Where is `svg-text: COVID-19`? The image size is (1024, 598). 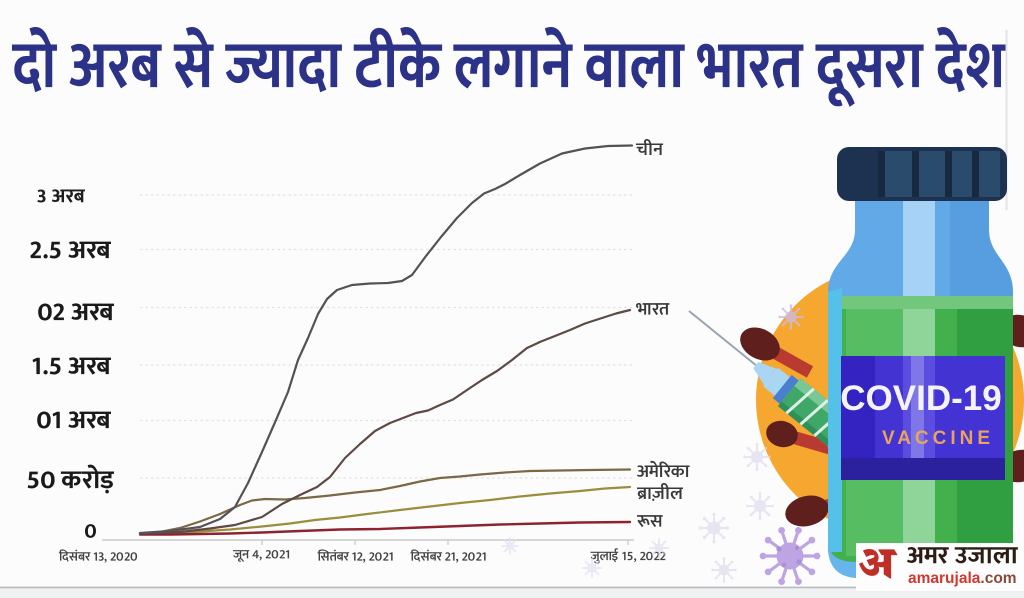 svg-text: COVID-19 is located at coordinates (920, 398).